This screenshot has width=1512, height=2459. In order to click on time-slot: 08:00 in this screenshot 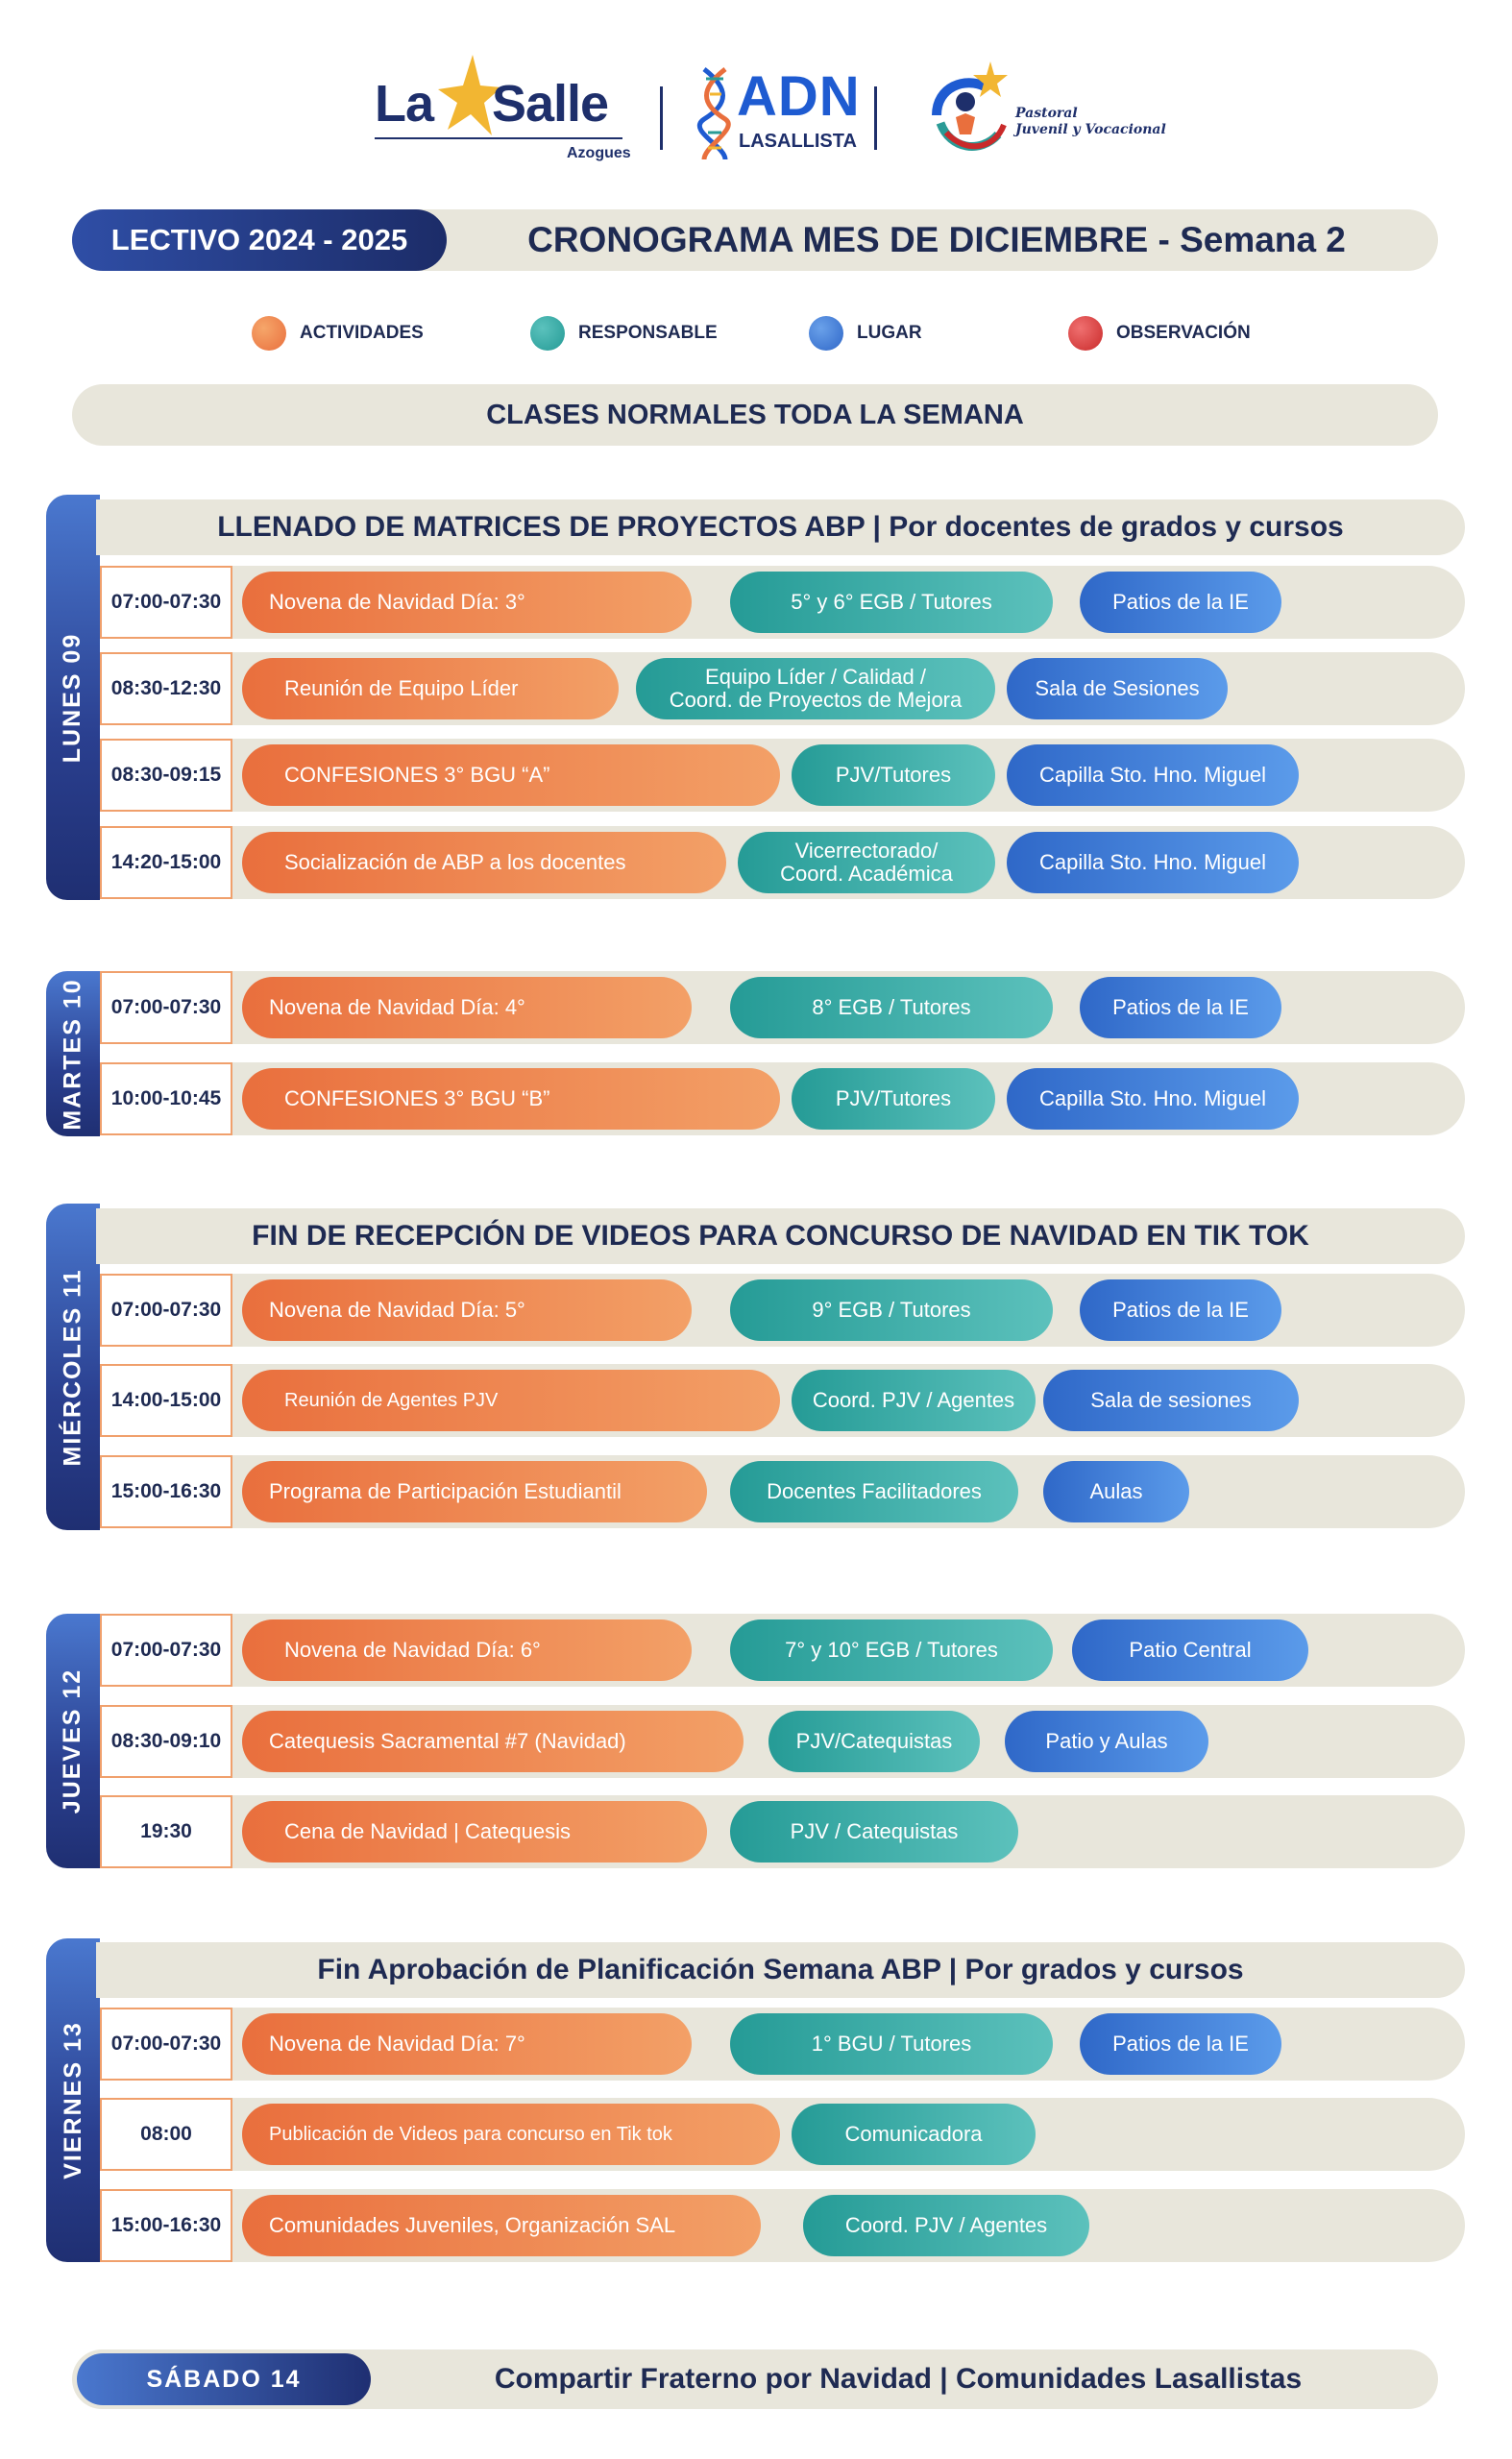, I will do `click(166, 2134)`.